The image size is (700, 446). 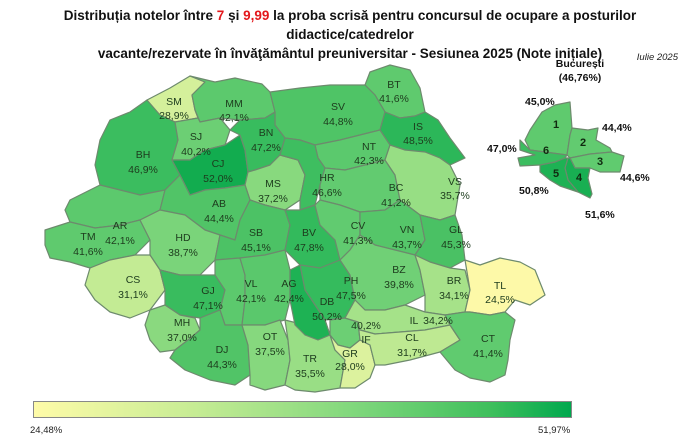 What do you see at coordinates (534, 191) in the screenshot?
I see `sector-5-value: 50,8%` at bounding box center [534, 191].